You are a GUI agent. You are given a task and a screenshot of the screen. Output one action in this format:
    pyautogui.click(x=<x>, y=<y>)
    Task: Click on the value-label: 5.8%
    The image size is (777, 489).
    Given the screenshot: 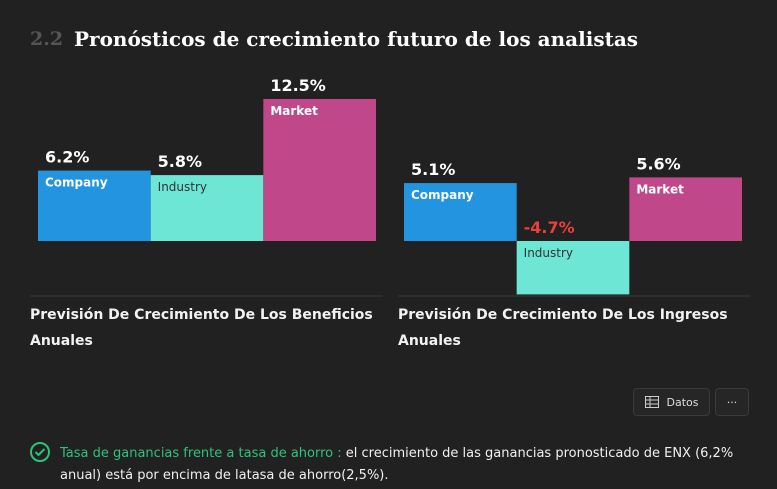 What is the action you would take?
    pyautogui.click(x=180, y=161)
    